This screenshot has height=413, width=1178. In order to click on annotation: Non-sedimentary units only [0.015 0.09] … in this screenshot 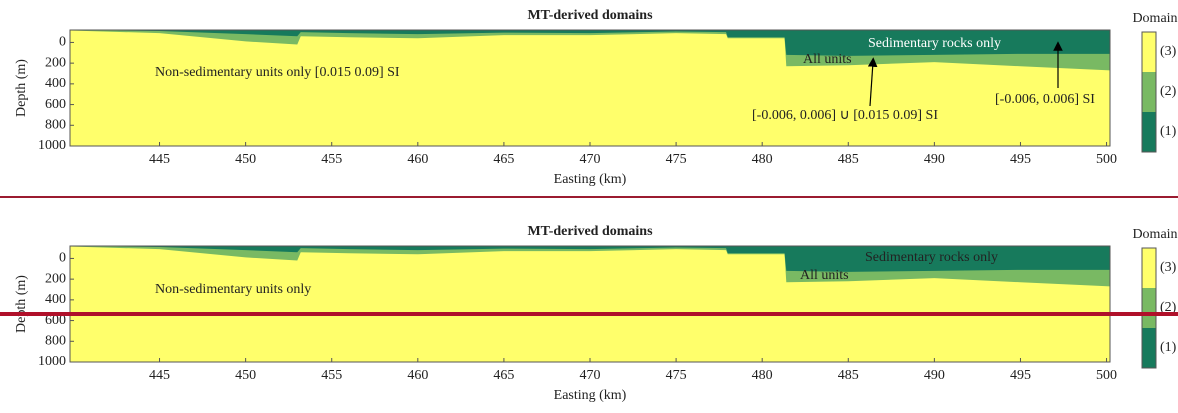, I will do `click(277, 72)`.